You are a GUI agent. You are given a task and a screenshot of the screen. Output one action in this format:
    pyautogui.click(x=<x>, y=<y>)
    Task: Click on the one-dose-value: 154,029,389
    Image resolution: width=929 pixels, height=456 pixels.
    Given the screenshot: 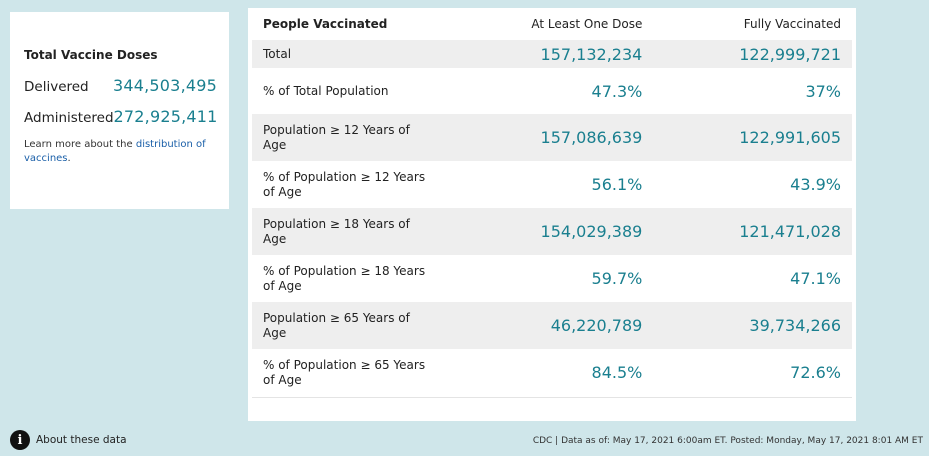 What is the action you would take?
    pyautogui.click(x=547, y=231)
    